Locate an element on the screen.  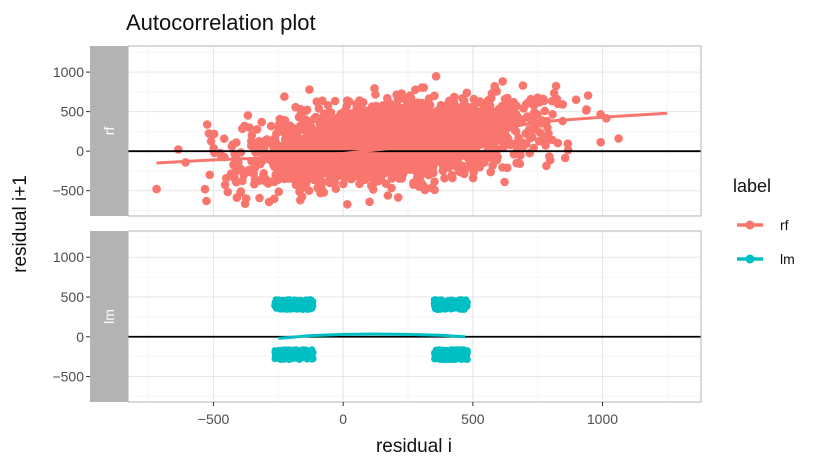
legend-lm-label: lm is located at coordinates (787, 259).